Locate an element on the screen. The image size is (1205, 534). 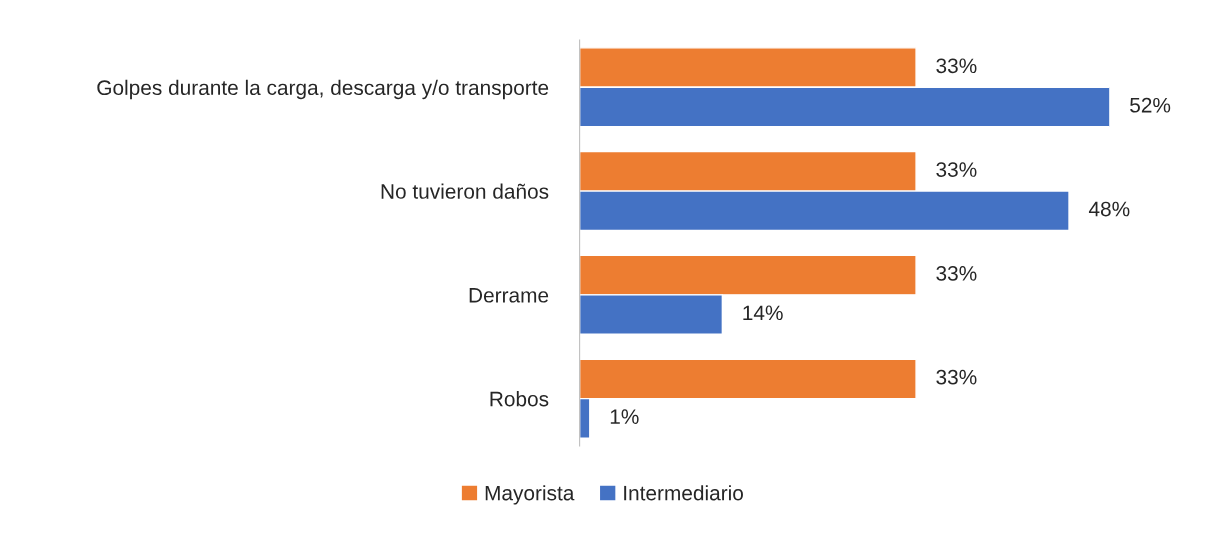
data-label: 14% is located at coordinates (763, 313).